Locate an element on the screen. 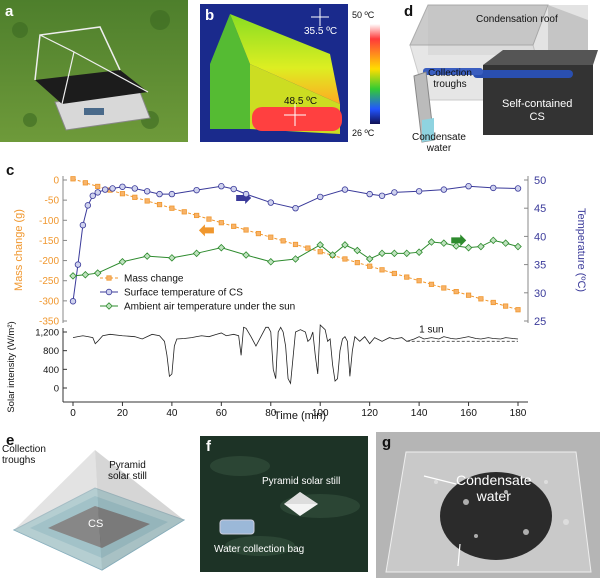 This screenshot has width=600, height=580. right-axis-title: Temperature (ºC) is located at coordinates (581, 250).